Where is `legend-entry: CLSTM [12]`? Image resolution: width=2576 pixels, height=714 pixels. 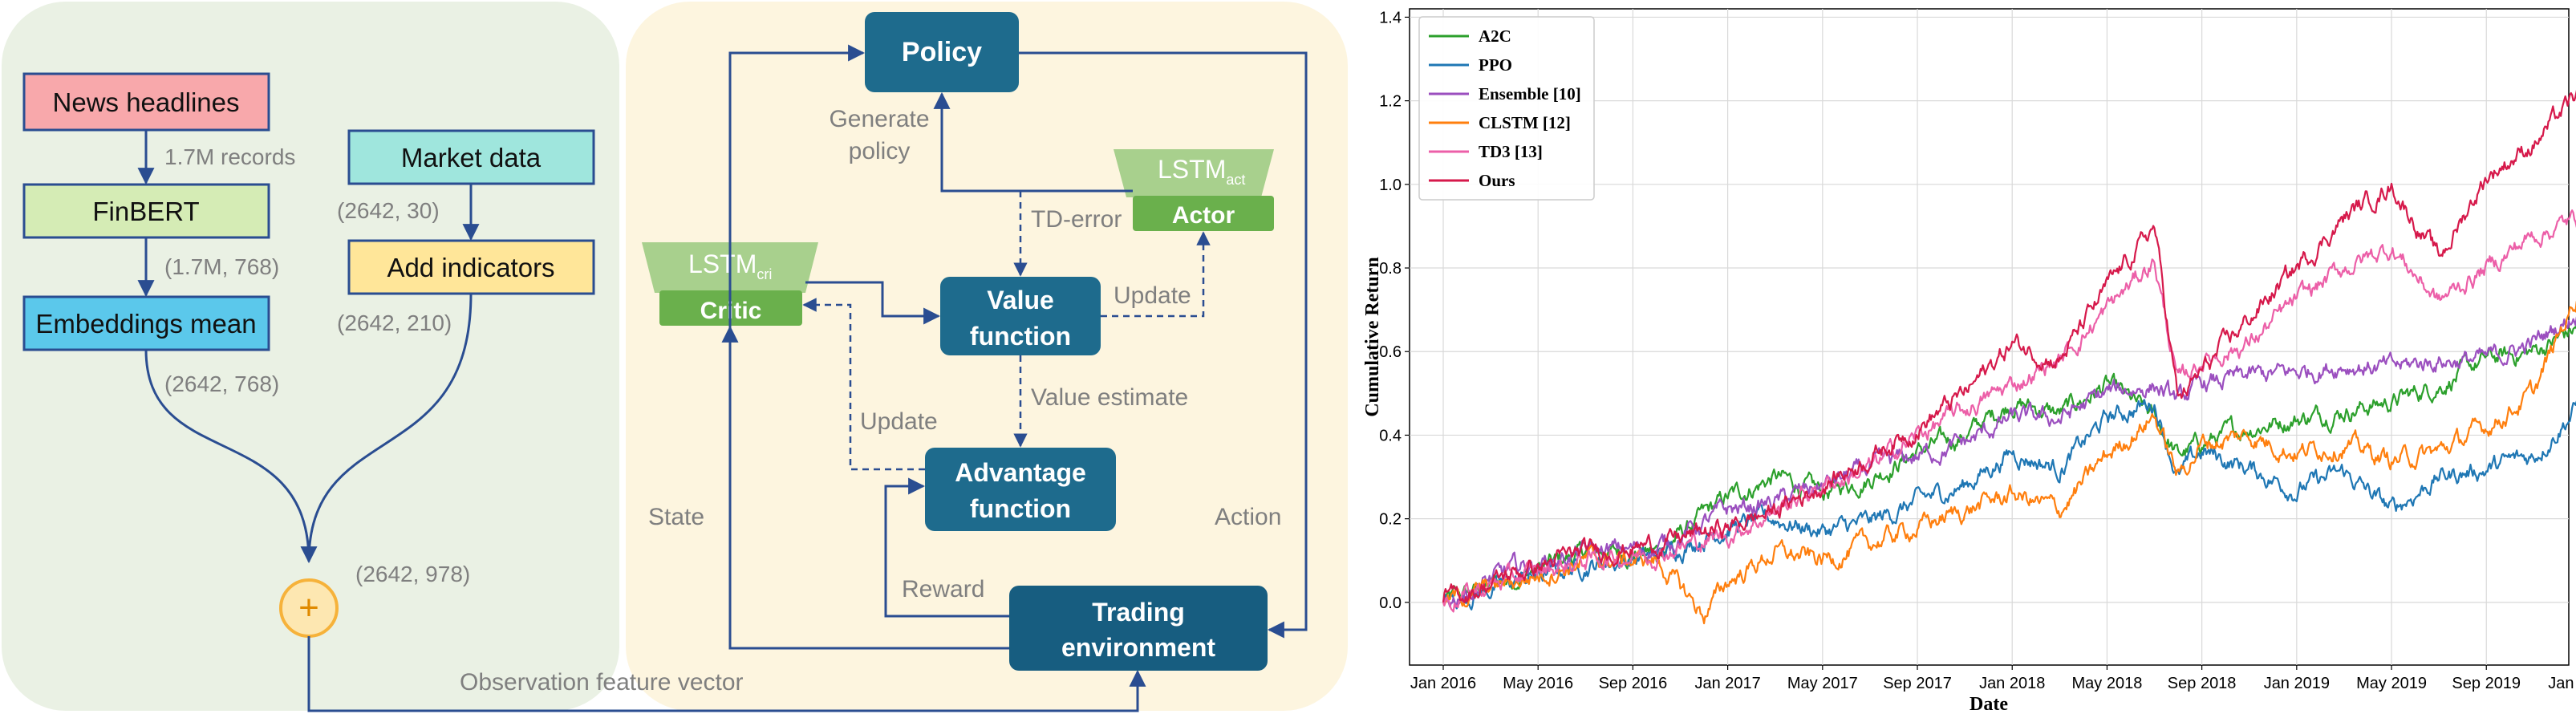
legend-entry: CLSTM [12] is located at coordinates (1525, 122).